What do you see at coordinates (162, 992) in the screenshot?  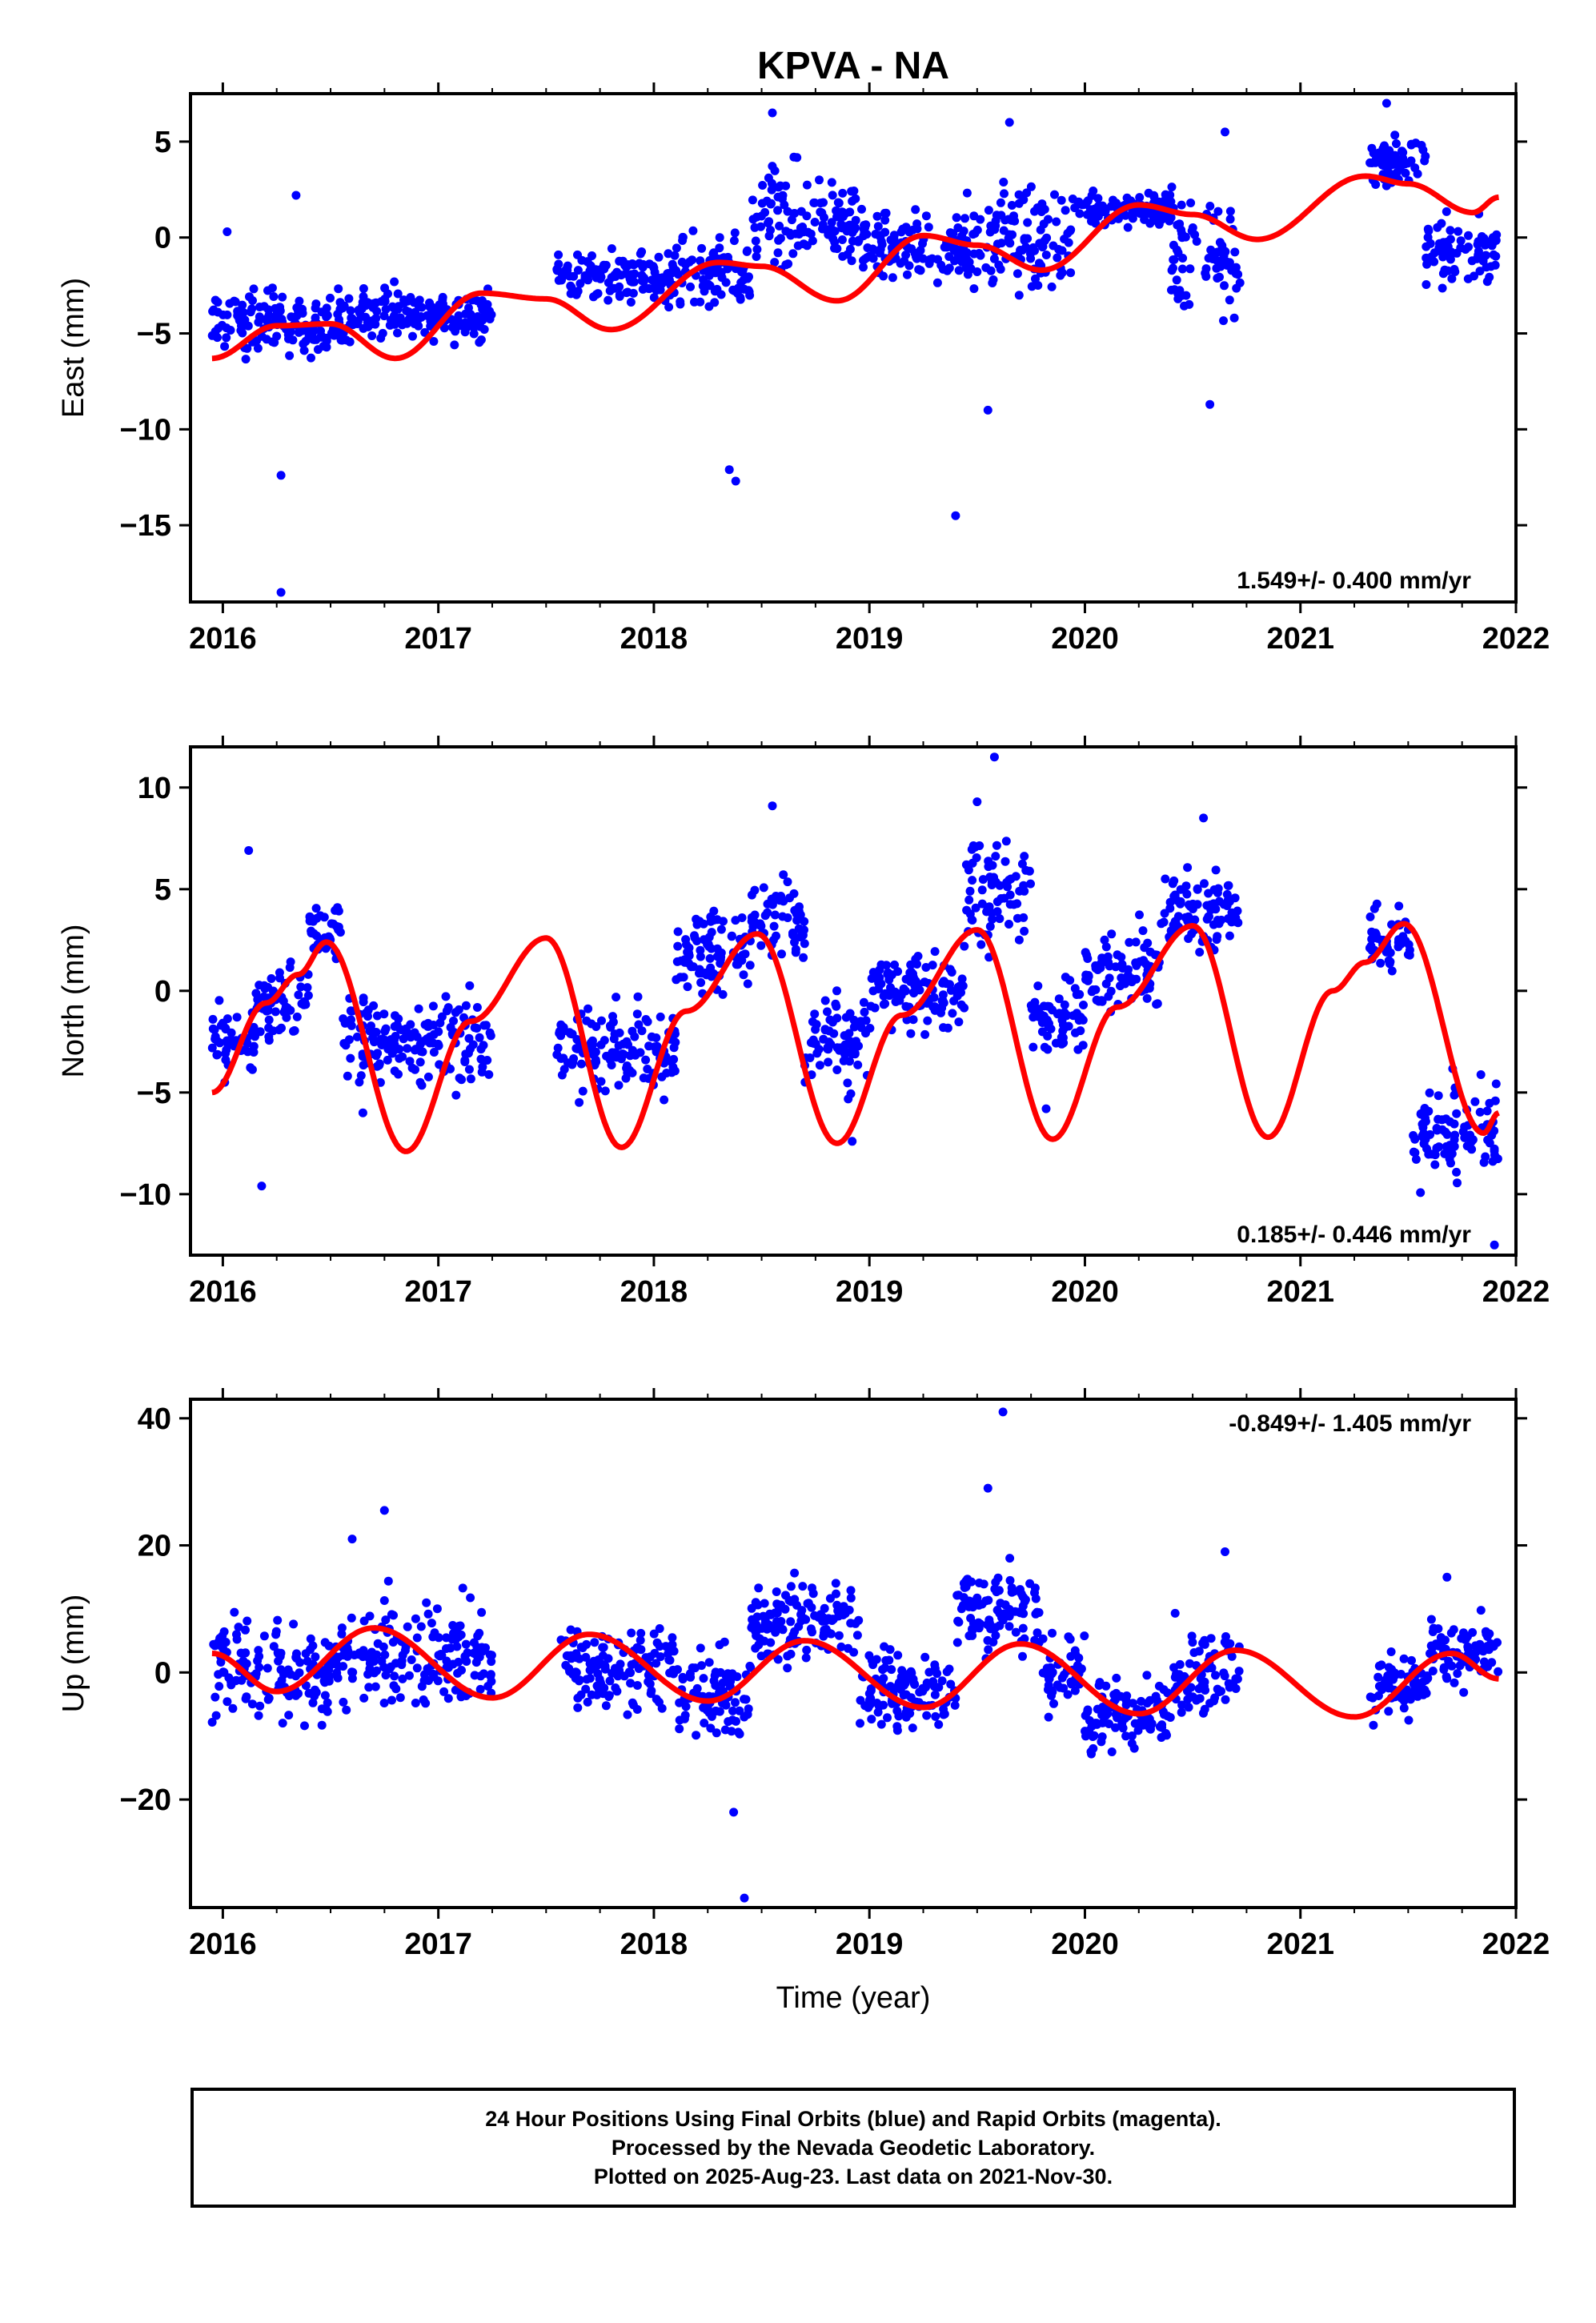 I see `y-tick-label: 0` at bounding box center [162, 992].